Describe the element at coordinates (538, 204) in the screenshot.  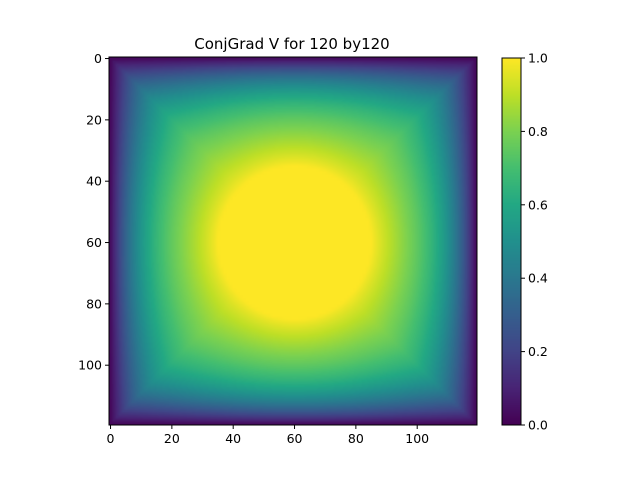
I see `colorbar-tick-label: 0.6` at that location.